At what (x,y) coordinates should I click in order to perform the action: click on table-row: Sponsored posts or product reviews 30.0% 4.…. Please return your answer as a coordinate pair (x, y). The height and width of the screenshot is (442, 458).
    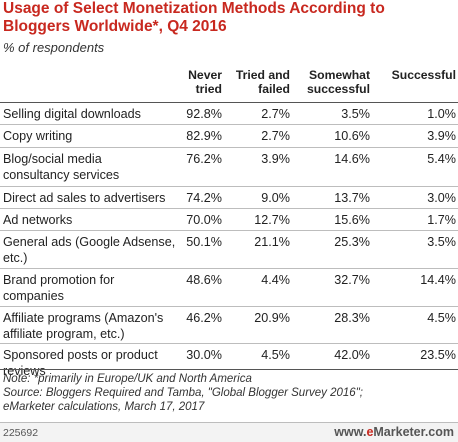
    Looking at the image, I should click on (229, 360).